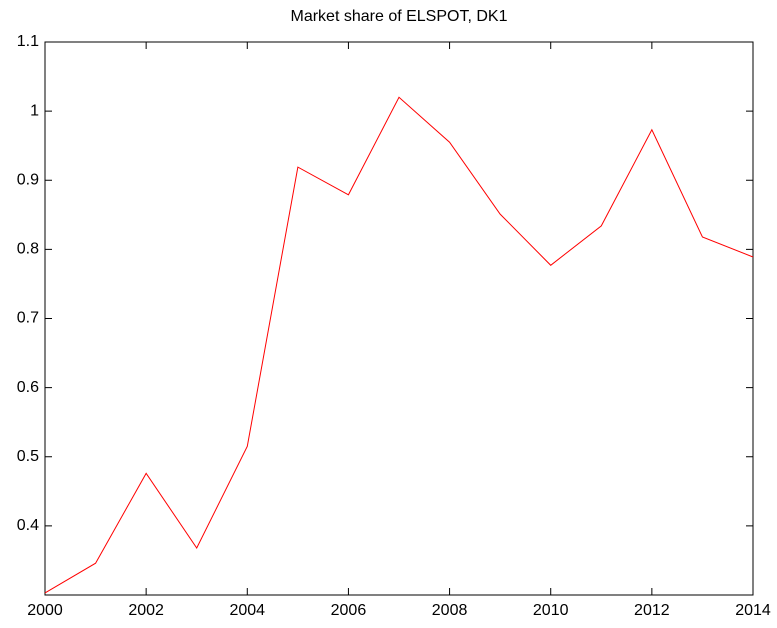 Image resolution: width=777 pixels, height=628 pixels. I want to click on x-tick-label: 2014, so click(753, 610).